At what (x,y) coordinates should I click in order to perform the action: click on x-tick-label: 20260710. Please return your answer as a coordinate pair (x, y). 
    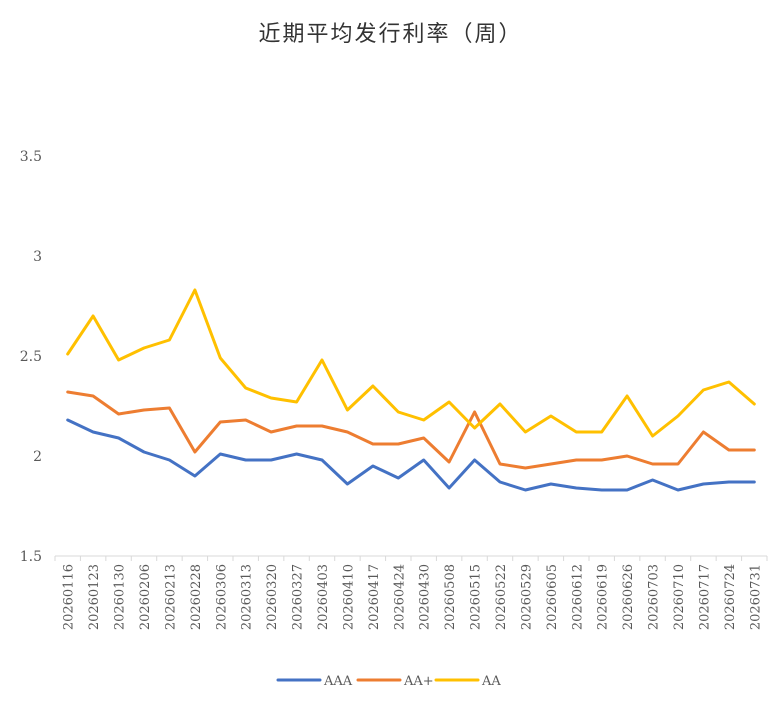
    Looking at the image, I should click on (679, 597).